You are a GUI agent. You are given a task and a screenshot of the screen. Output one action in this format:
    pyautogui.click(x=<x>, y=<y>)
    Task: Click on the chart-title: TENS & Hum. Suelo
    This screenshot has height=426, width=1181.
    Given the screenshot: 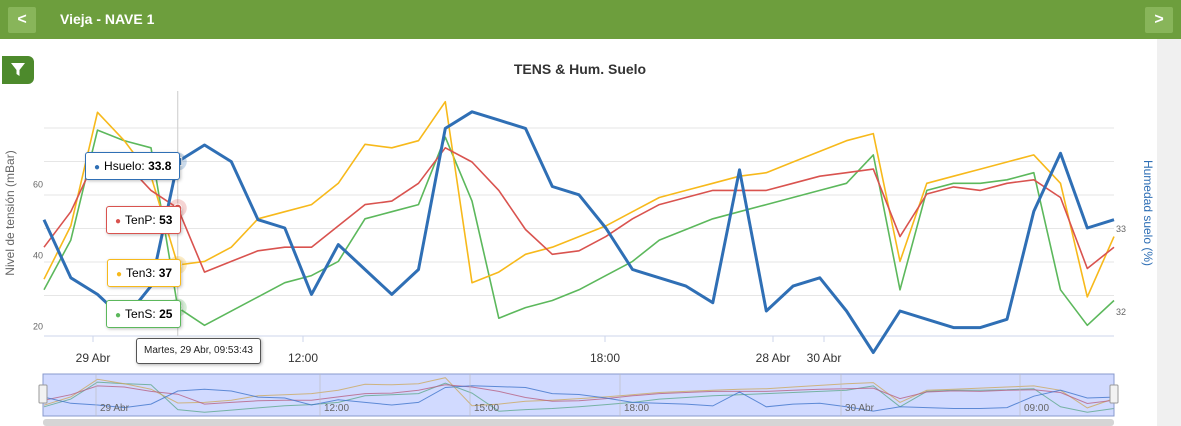 What is the action you would take?
    pyautogui.click(x=580, y=69)
    